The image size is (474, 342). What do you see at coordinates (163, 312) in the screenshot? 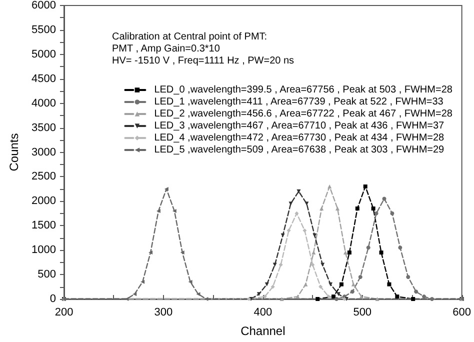
I see `x-tick-label: 300` at bounding box center [163, 312].